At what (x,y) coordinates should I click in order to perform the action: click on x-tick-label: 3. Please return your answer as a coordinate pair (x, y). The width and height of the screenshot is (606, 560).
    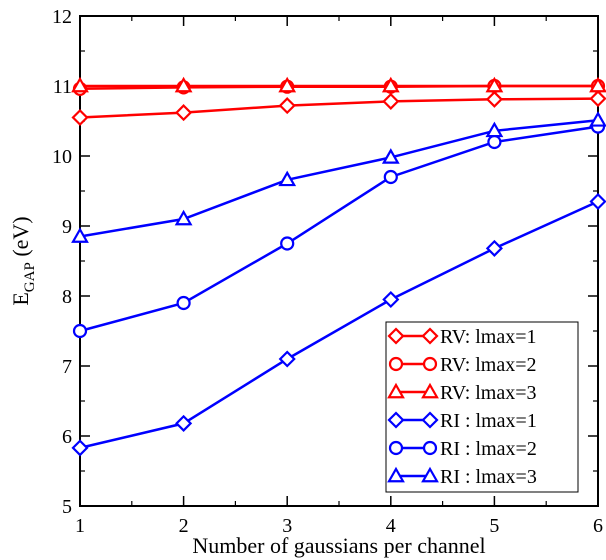
    Looking at the image, I should click on (287, 526).